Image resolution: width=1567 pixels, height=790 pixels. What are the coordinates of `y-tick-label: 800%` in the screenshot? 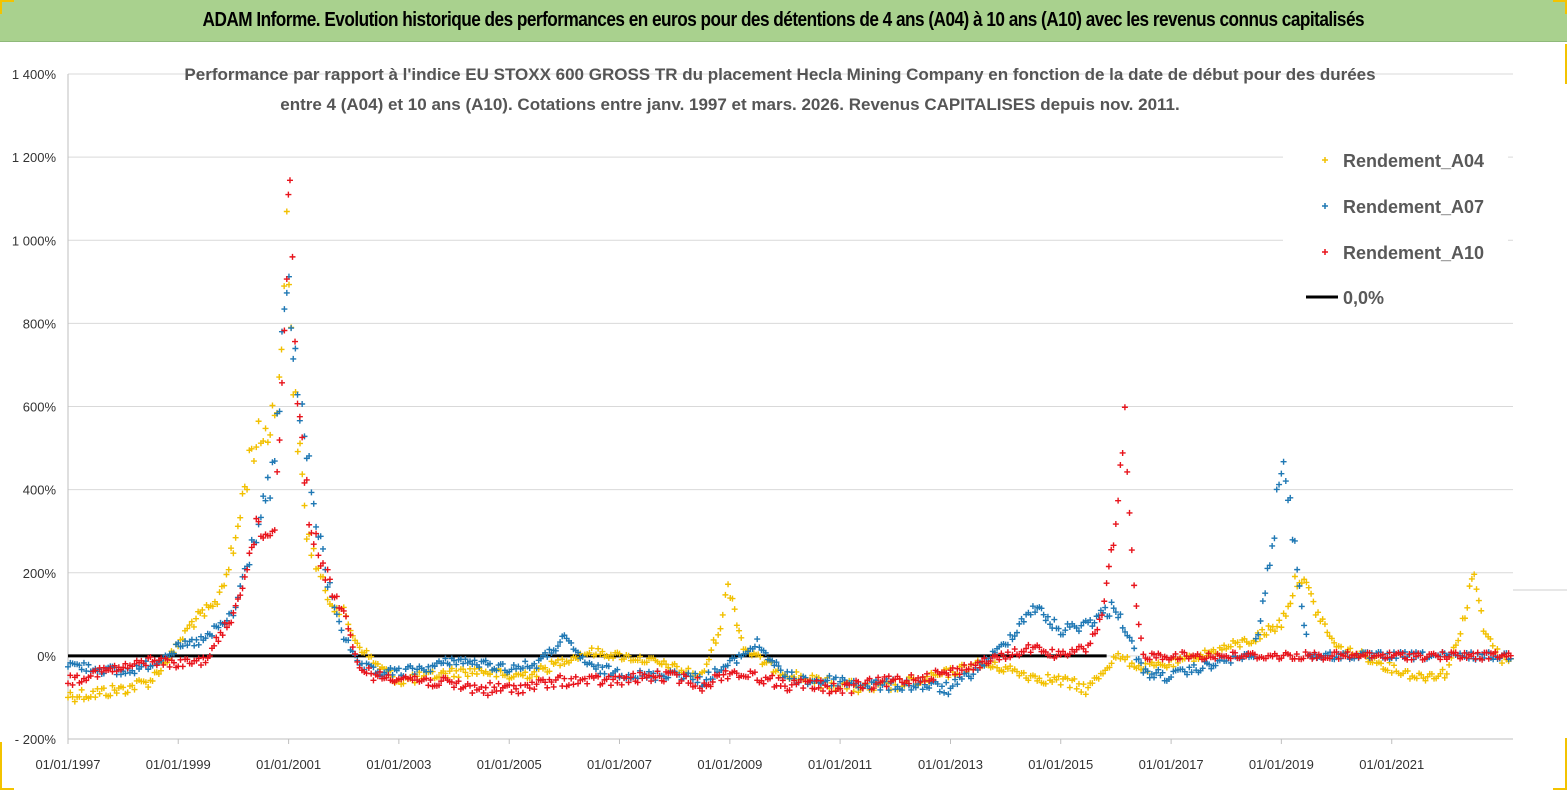 It's located at (40, 323).